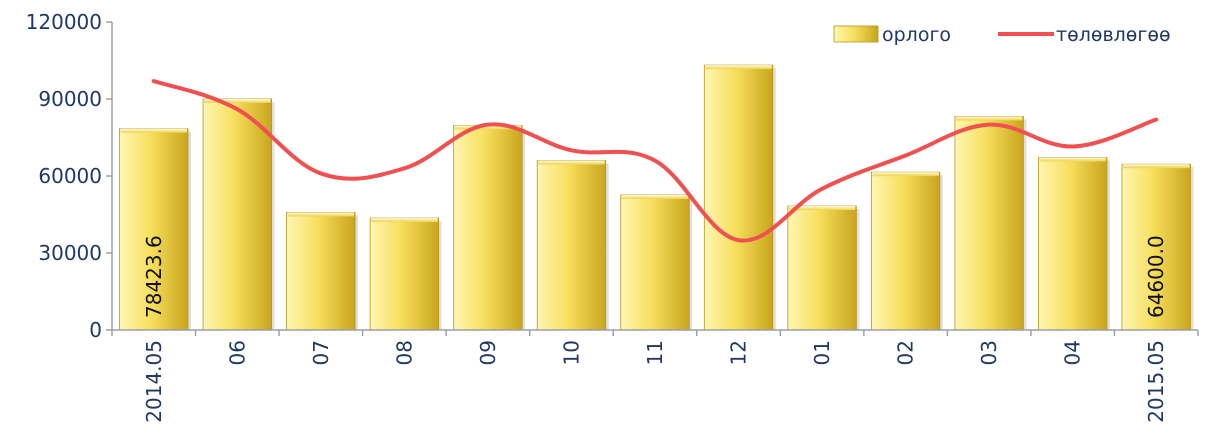  What do you see at coordinates (488, 352) in the screenshot?
I see `x-tick-label: 09` at bounding box center [488, 352].